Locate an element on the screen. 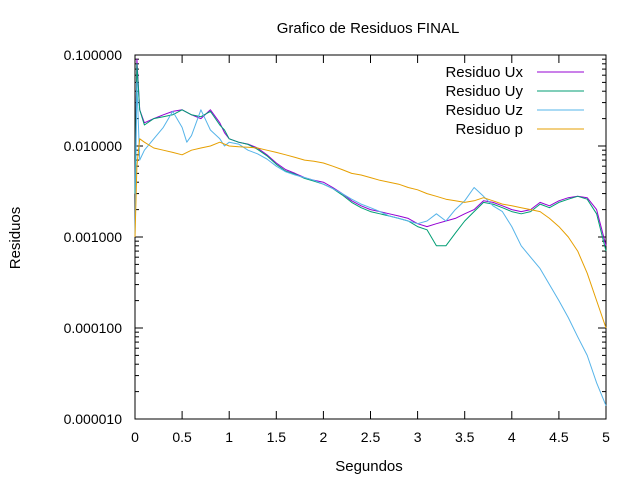  x-tick-label: 4 is located at coordinates (512, 437).